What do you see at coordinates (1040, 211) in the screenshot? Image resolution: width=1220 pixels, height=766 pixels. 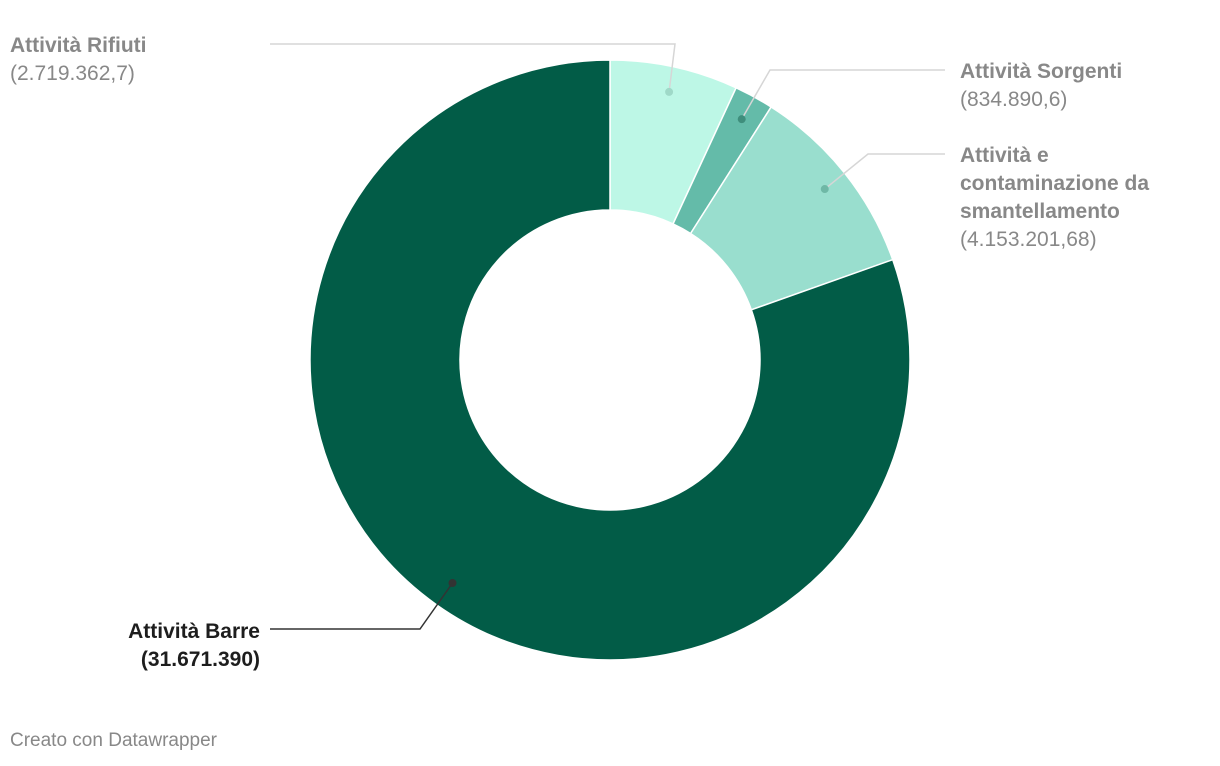 I see `slice-label-name-smantellamento: smantellamento` at bounding box center [1040, 211].